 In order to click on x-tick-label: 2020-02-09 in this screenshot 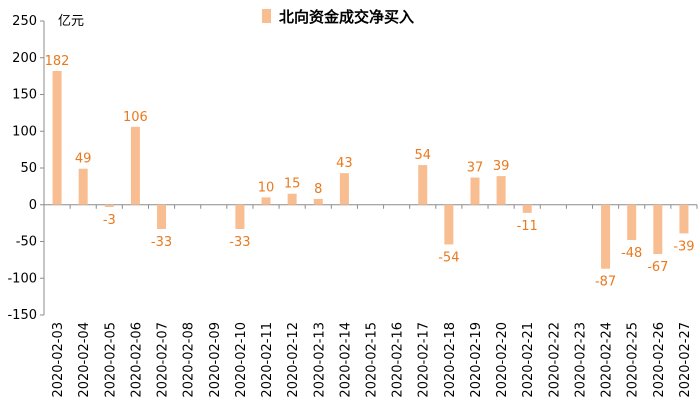, I will do `click(215, 360)`.